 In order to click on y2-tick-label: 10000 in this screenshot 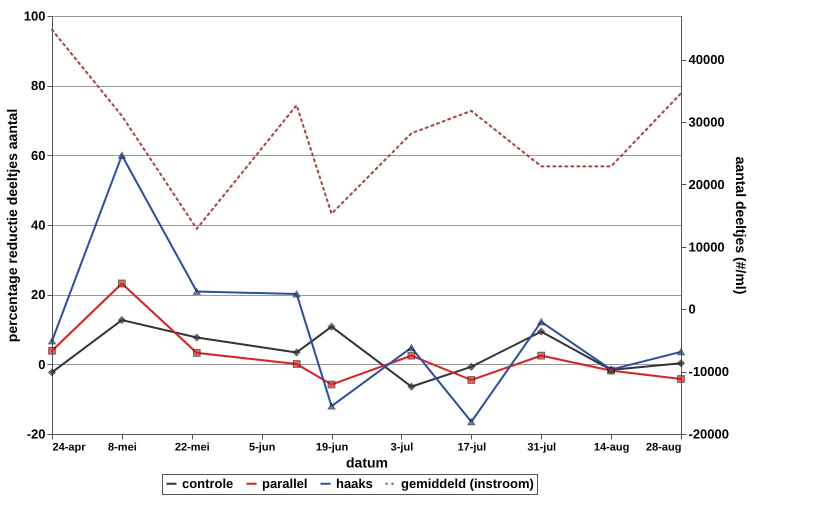, I will do `click(706, 246)`.